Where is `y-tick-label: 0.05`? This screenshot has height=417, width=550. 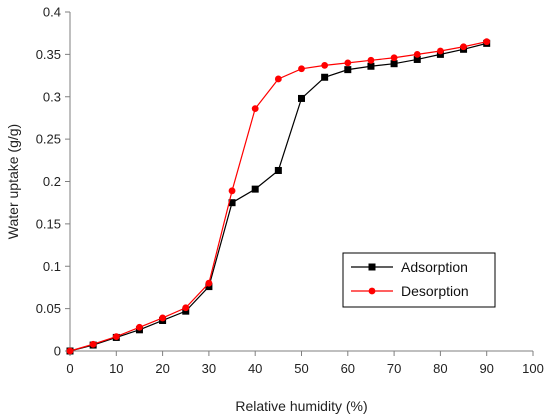
y-tick-label: 0.05 is located at coordinates (48, 308).